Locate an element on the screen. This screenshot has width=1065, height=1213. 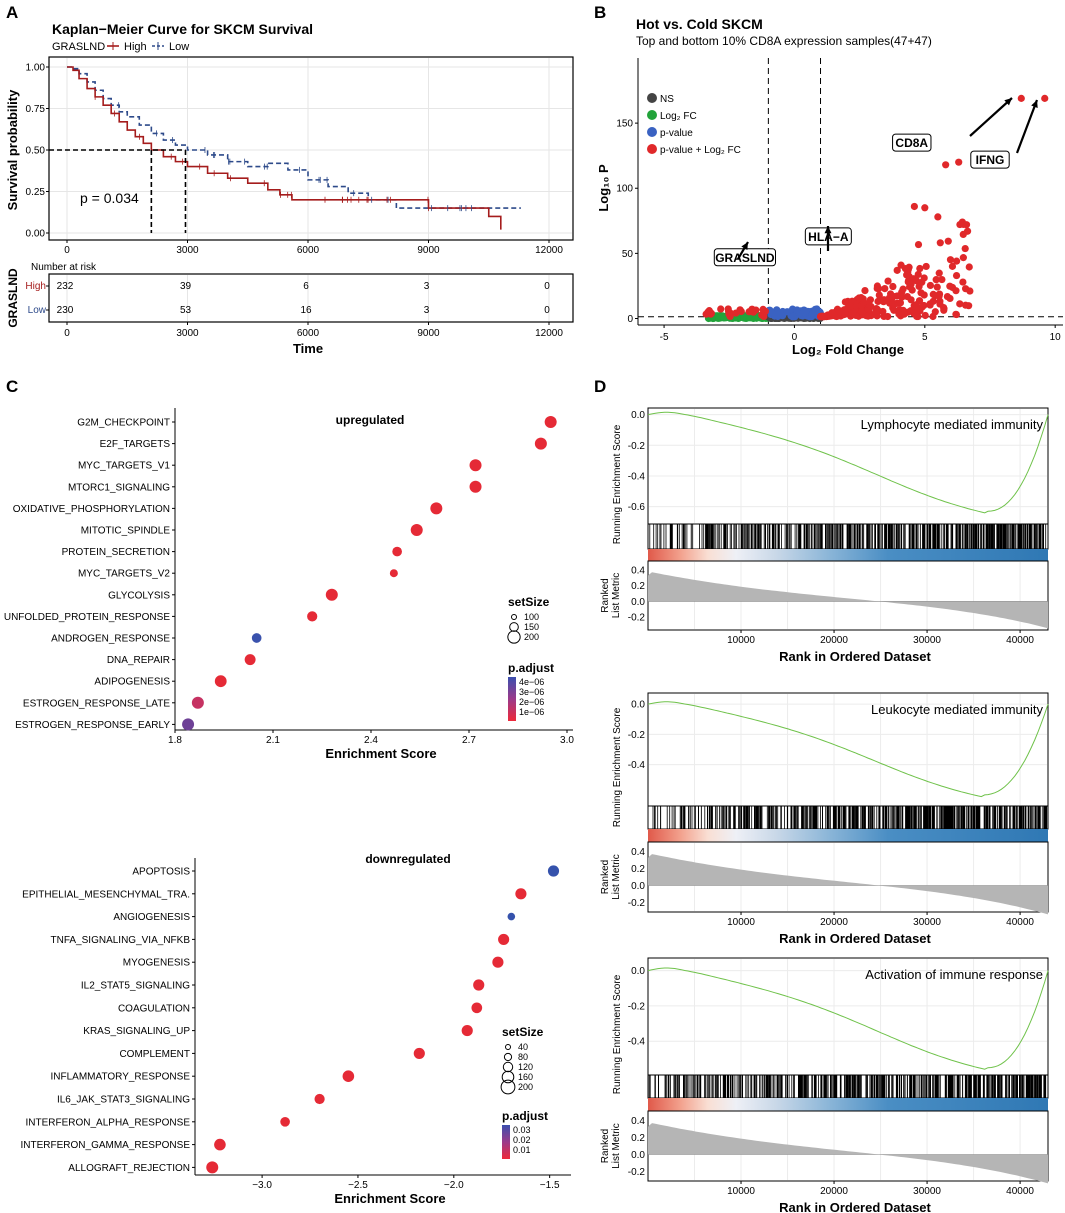
gsea-up-legend-size-circle is located at coordinates (514, 627).